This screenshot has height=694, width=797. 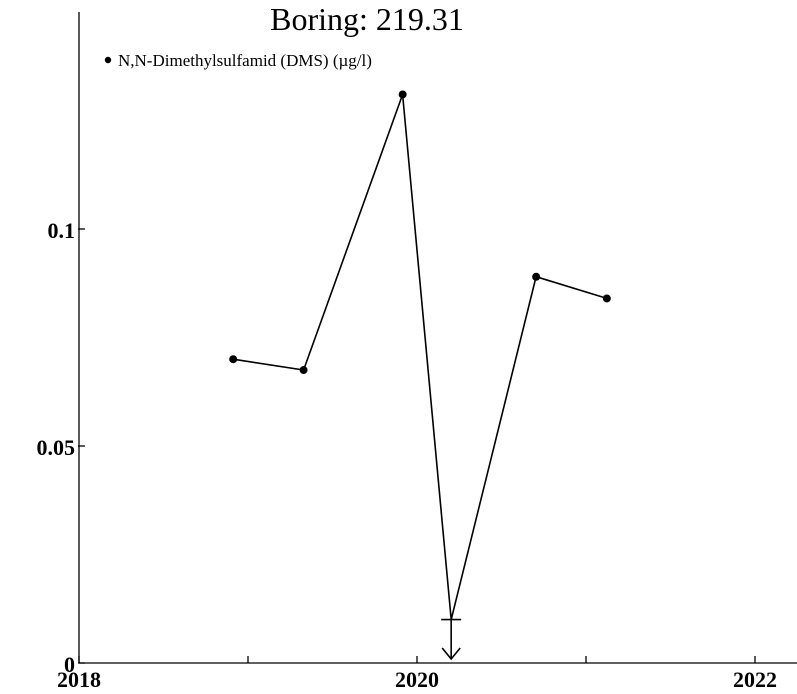 I want to click on x-tick-label: 2022, so click(x=755, y=679).